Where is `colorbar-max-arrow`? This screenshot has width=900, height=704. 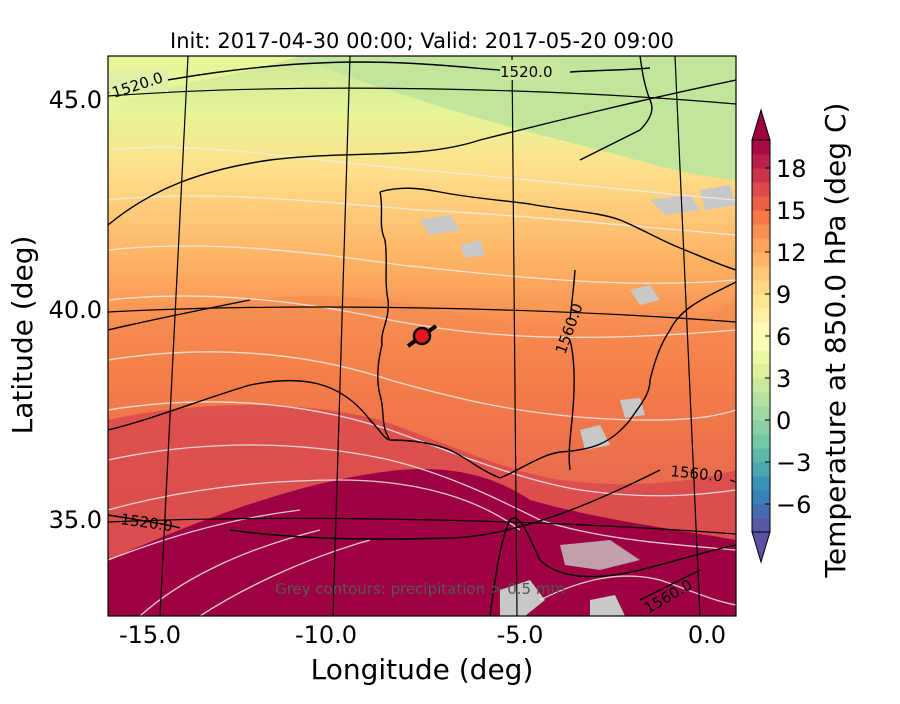 colorbar-max-arrow is located at coordinates (761, 124).